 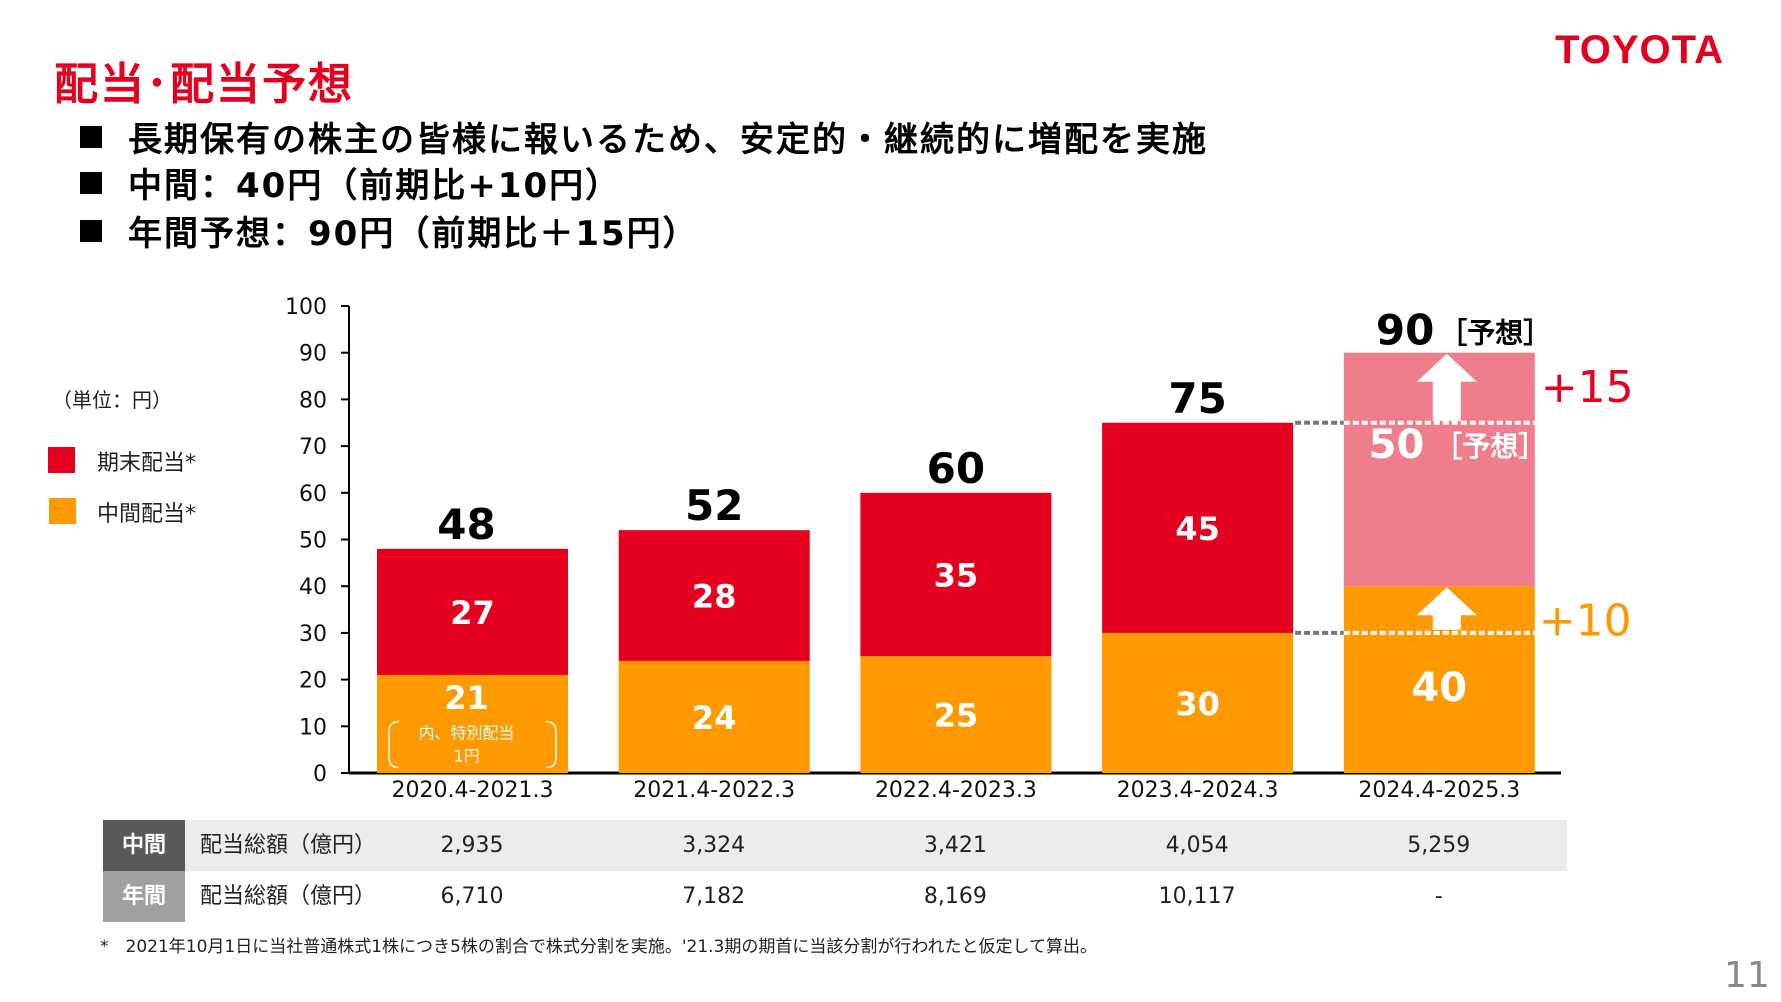 I want to click on bar-total-label: 90, so click(x=1405, y=330).